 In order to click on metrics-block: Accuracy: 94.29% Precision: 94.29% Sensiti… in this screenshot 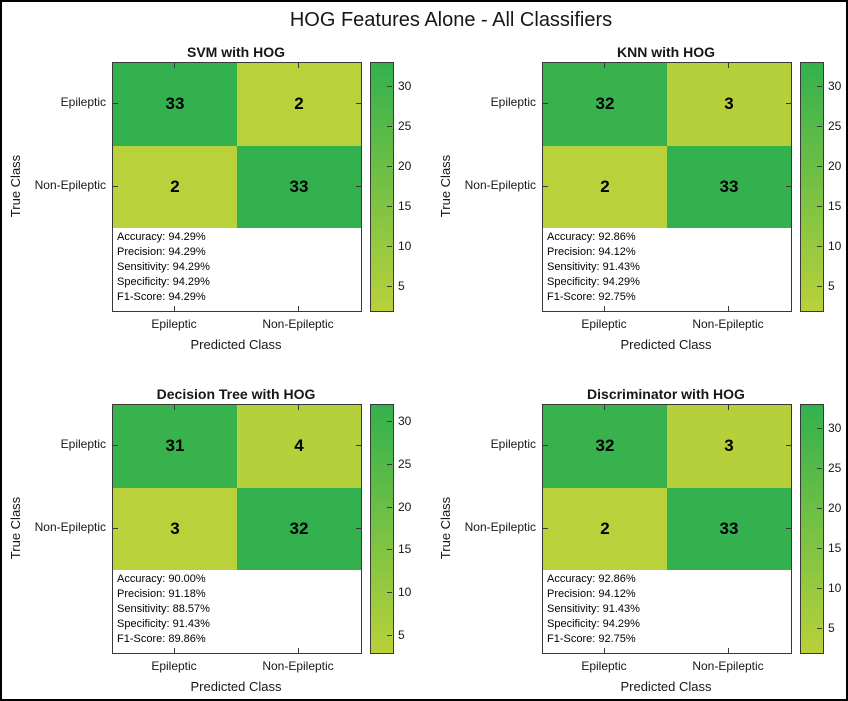, I will do `click(232, 267)`.